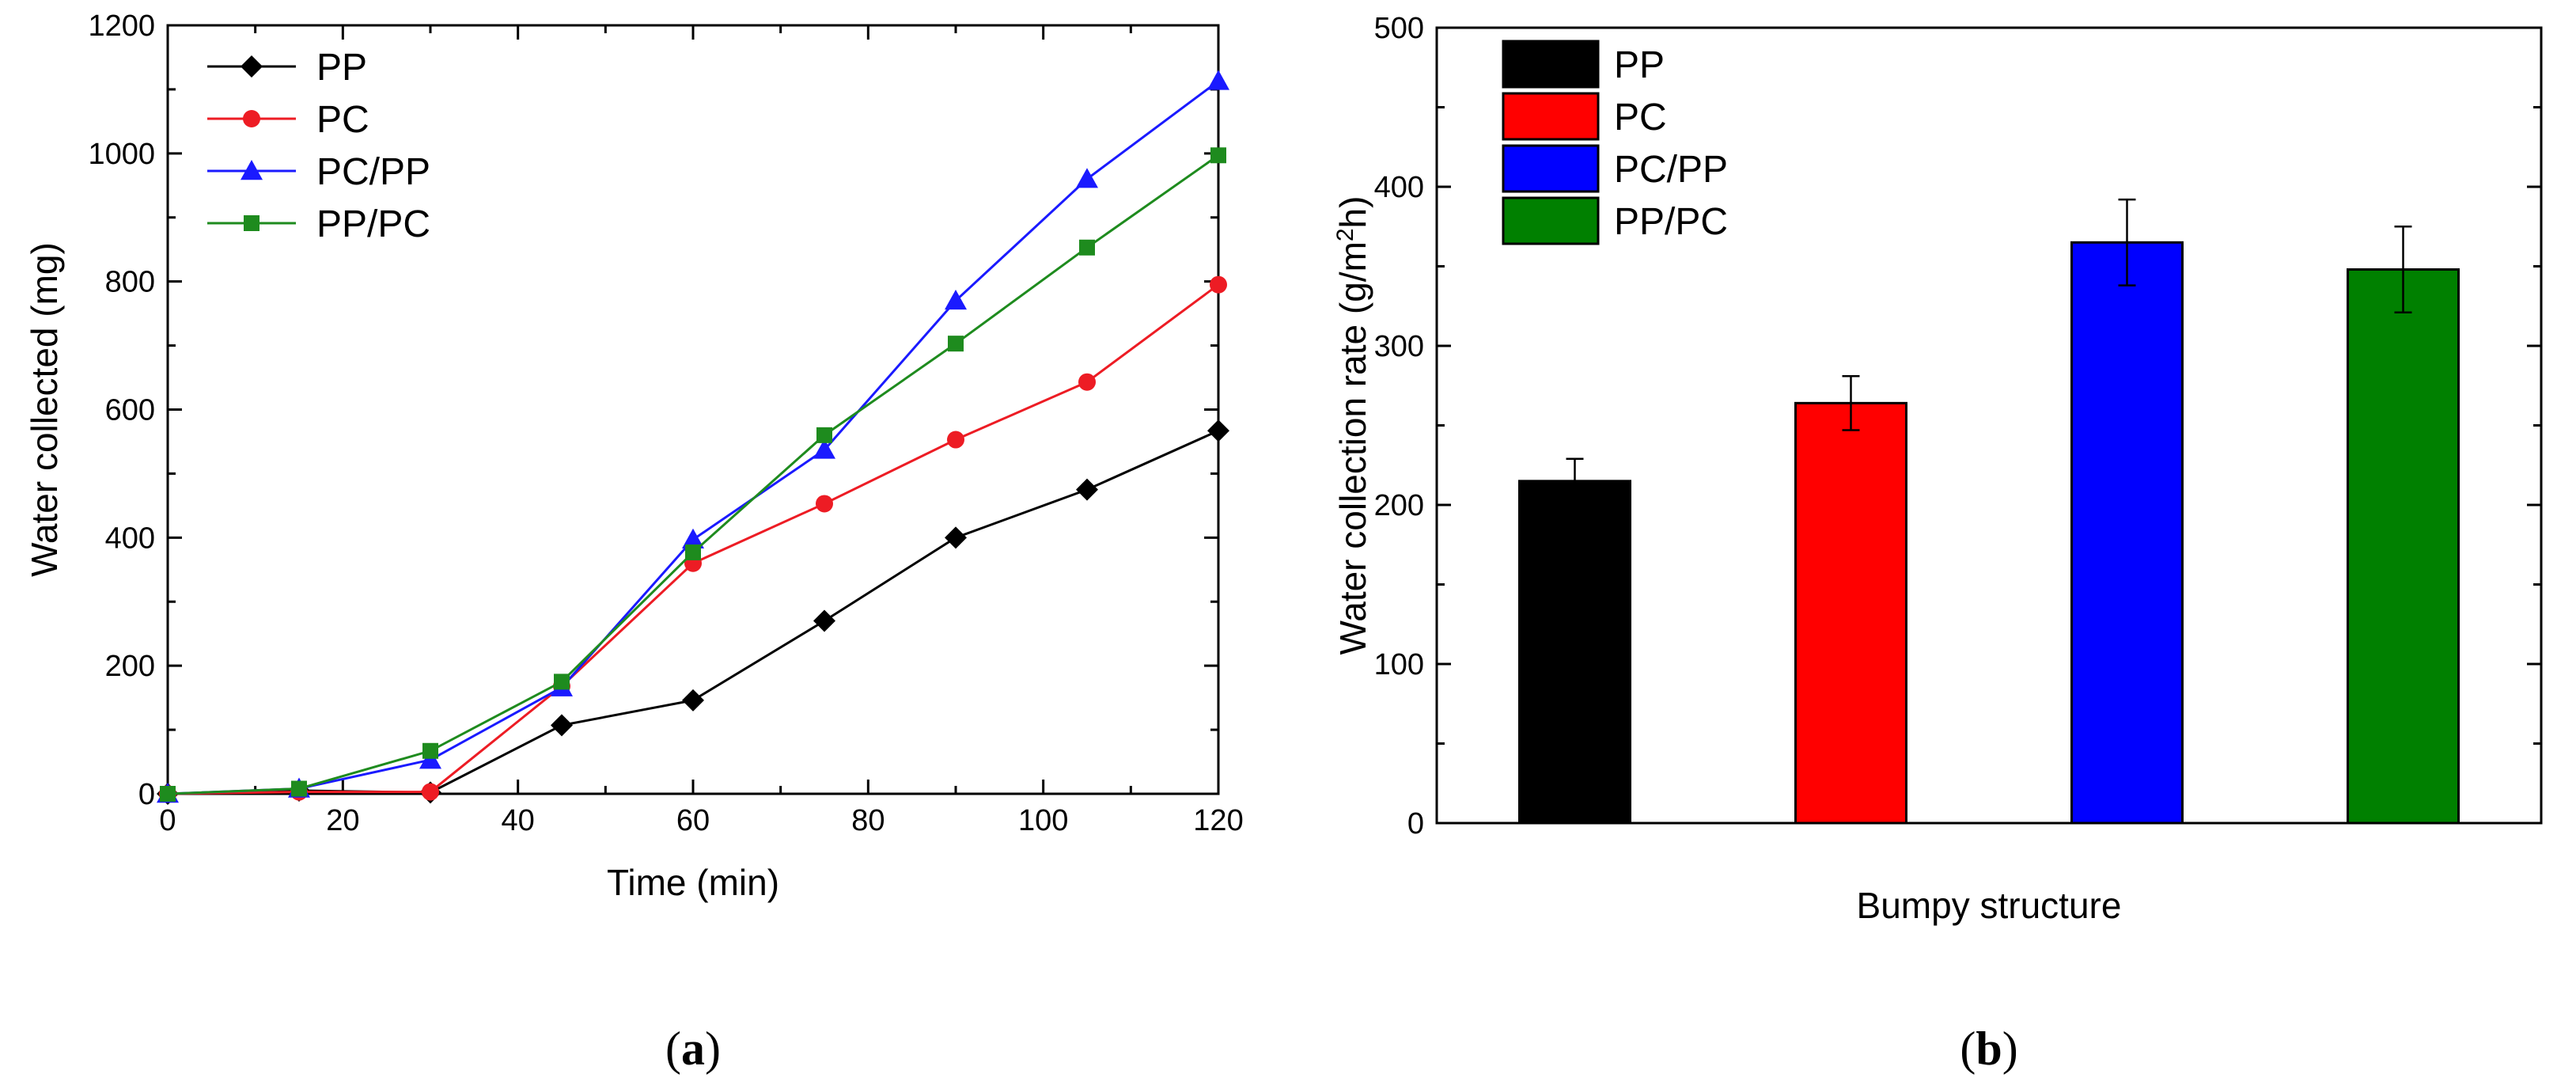 The height and width of the screenshot is (1089, 2576). What do you see at coordinates (373, 224) in the screenshot?
I see `chart-a-legend-label: PP/PC` at bounding box center [373, 224].